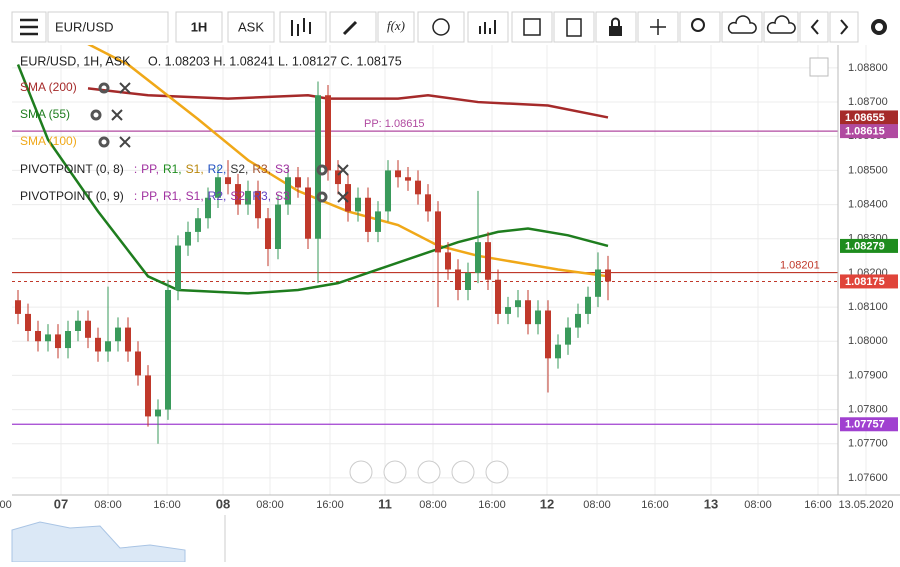 The image size is (900, 567). What do you see at coordinates (155, 196) in the screenshot?
I see `pivot-legend: PIVOTPOINT (0, 9): PP, R1, S1, R2, S2, R3, S3` at bounding box center [155, 196].